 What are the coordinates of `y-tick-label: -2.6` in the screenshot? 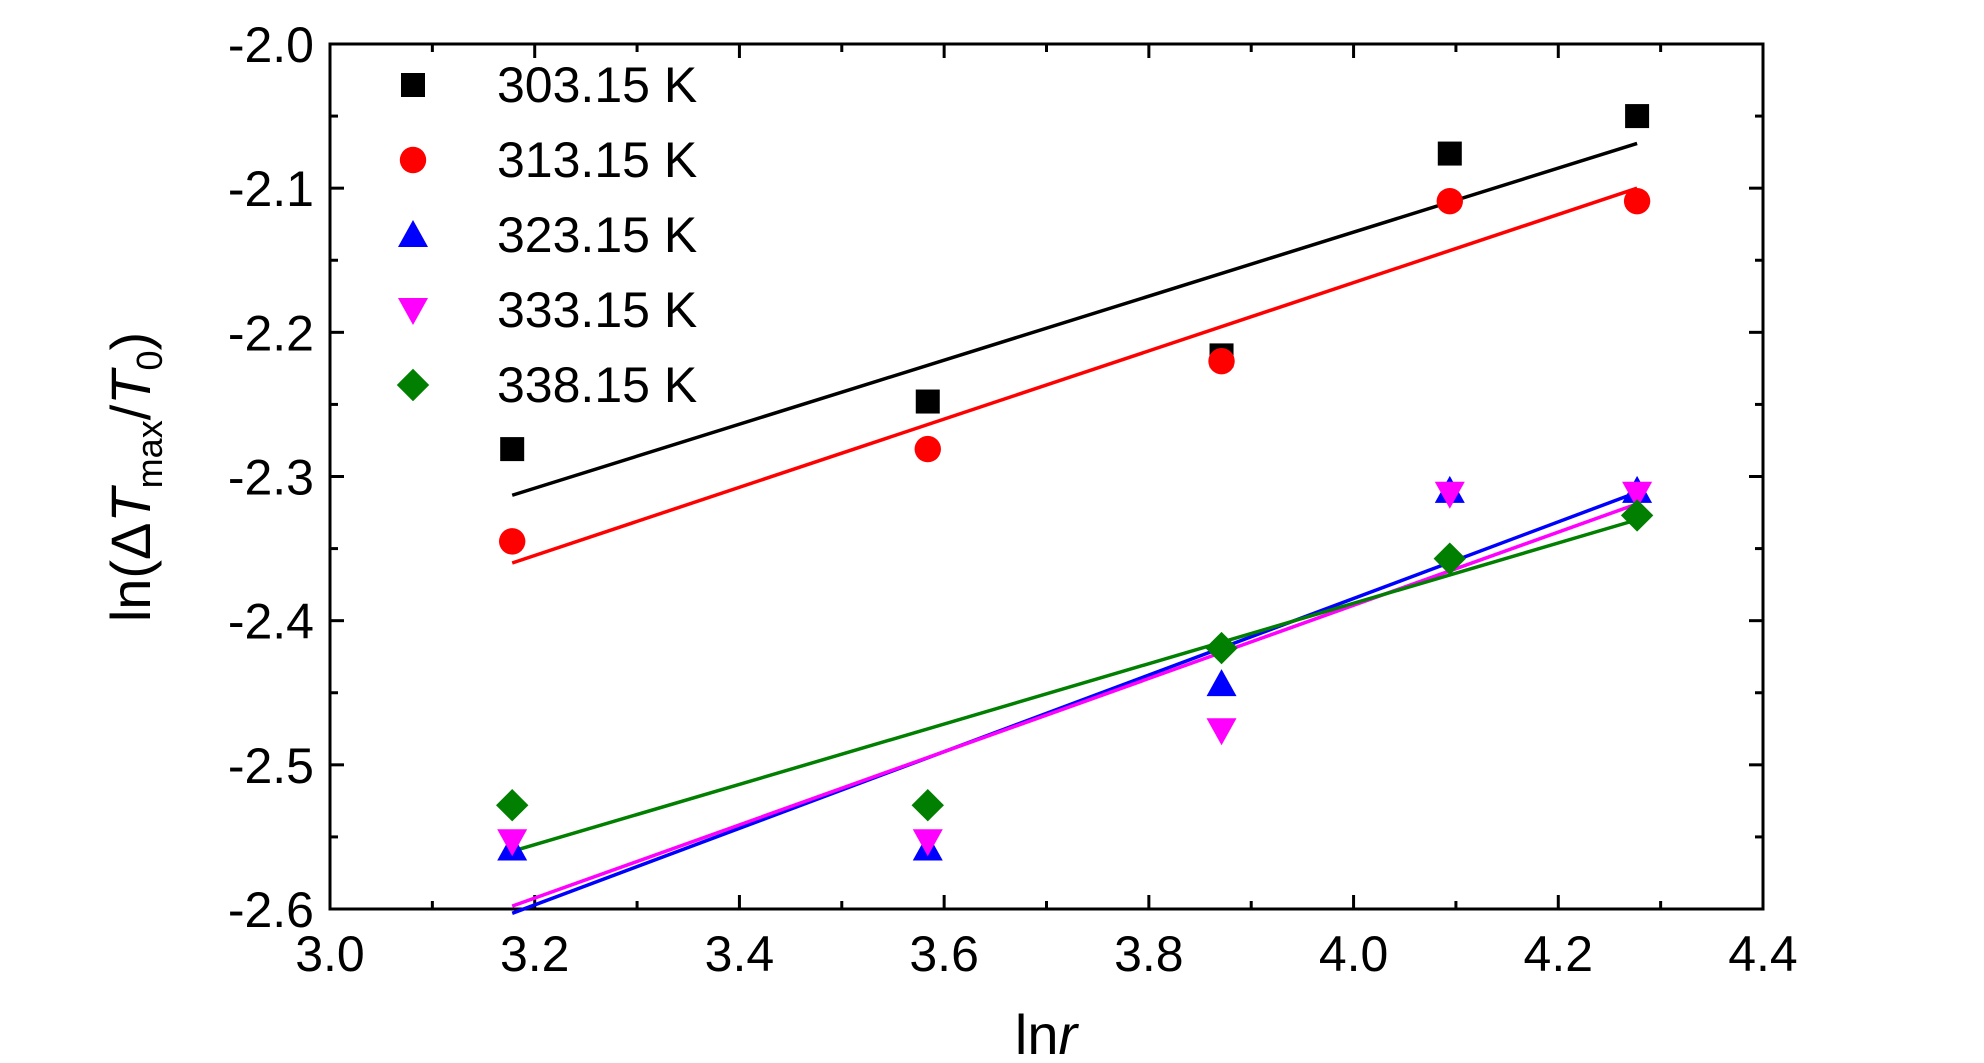 It's located at (271, 910).